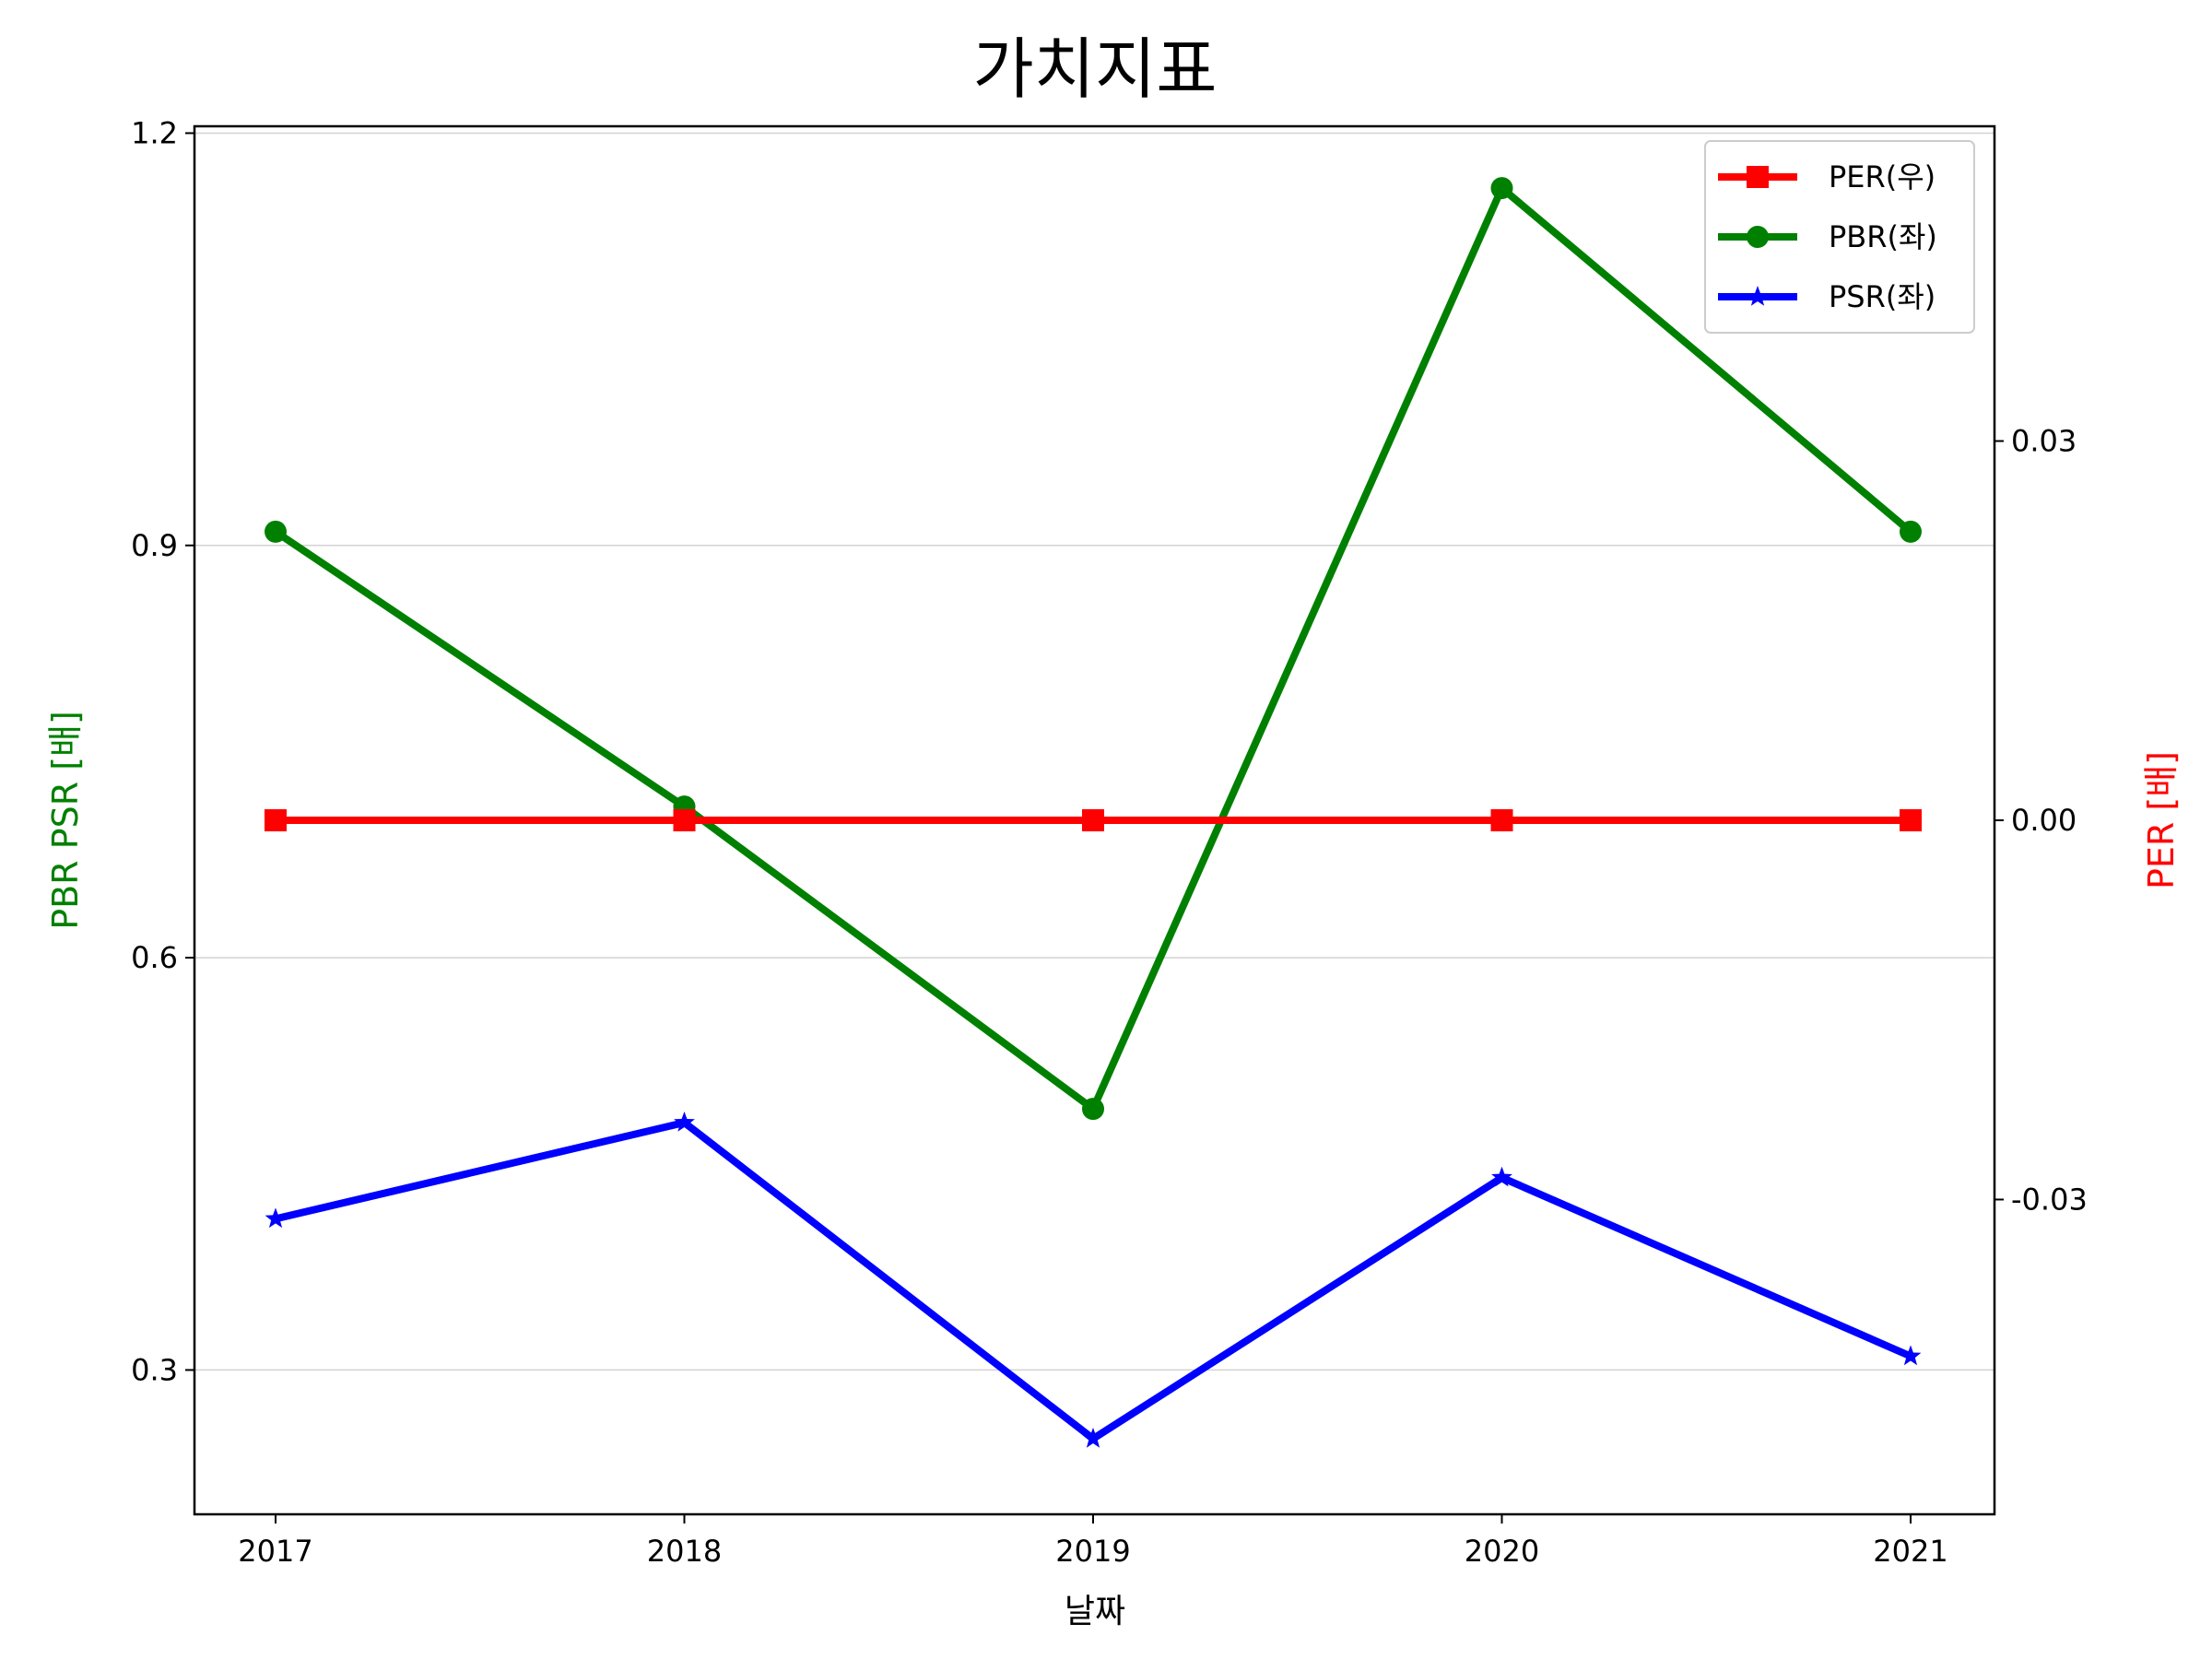 The image size is (2212, 1659). I want to click on right-axis-title: PER [배], so click(2161, 820).